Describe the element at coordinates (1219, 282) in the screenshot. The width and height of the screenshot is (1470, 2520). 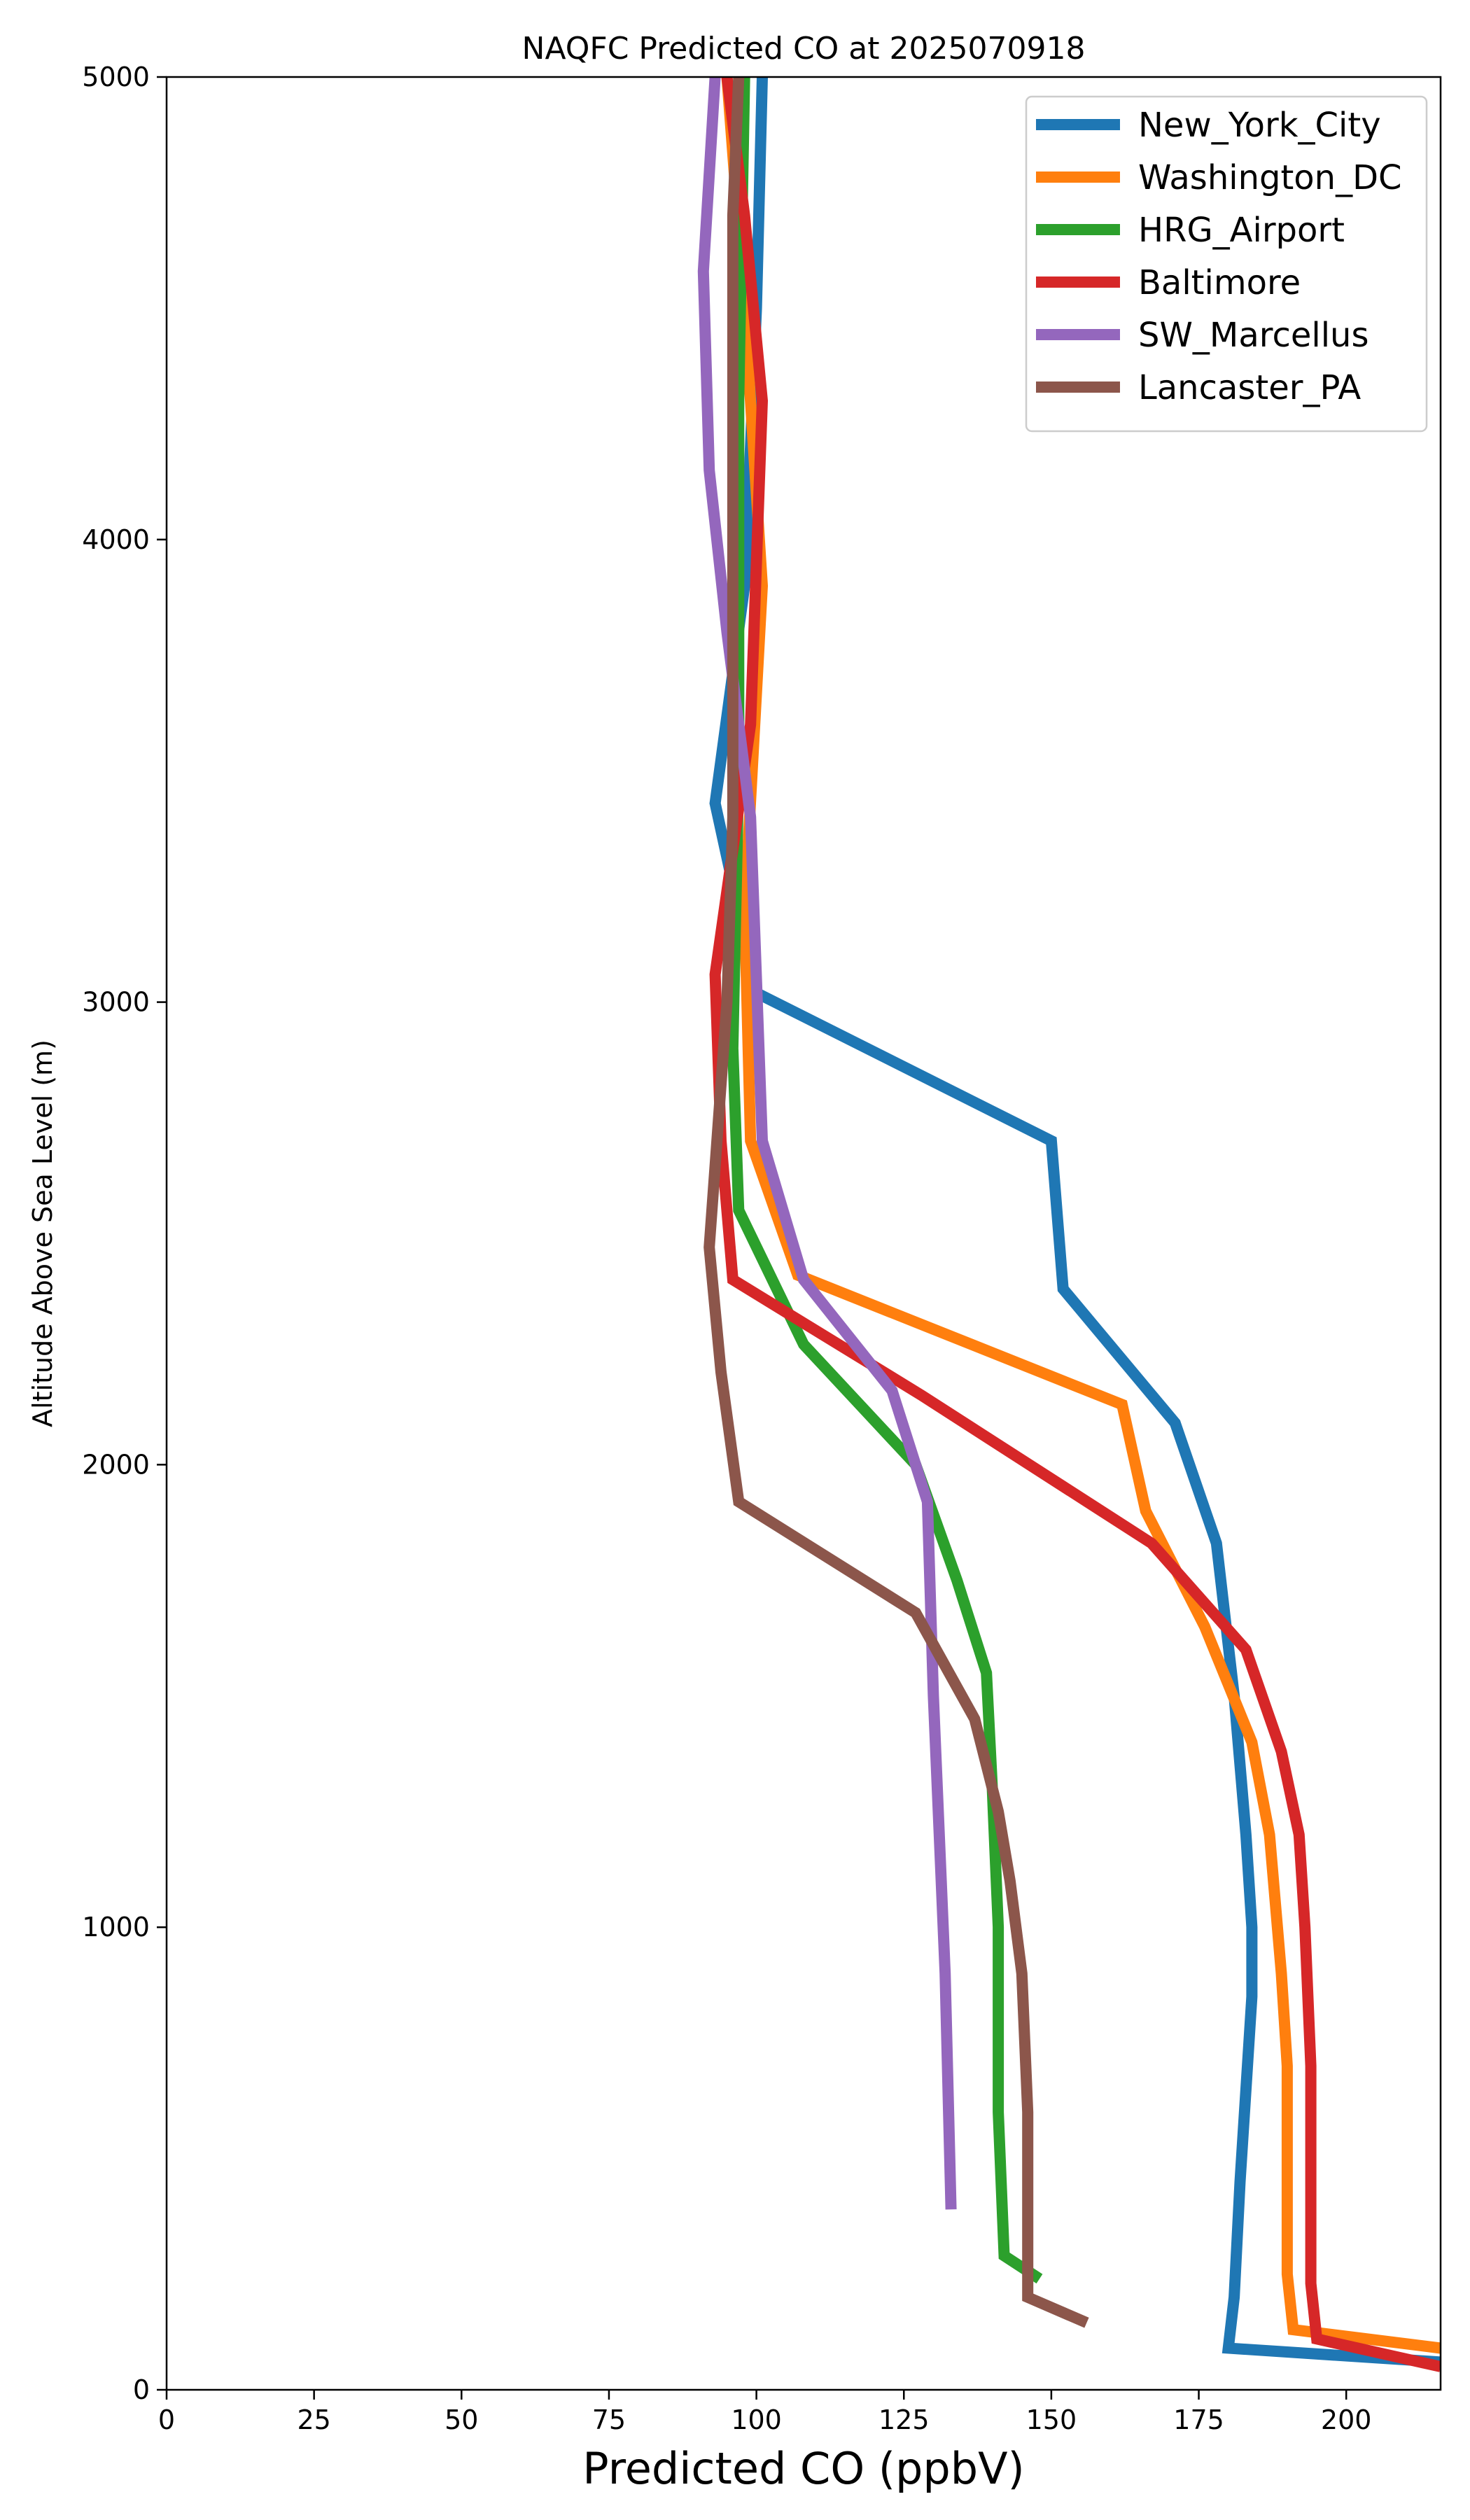
I see `legend-label: Baltimore` at that location.